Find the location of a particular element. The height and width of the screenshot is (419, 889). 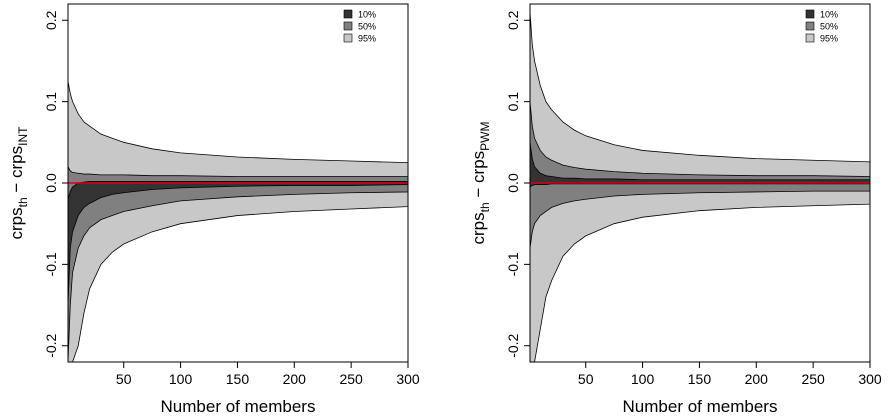

y-axis-label: crpsth − crpsPWM is located at coordinates (480, 183).